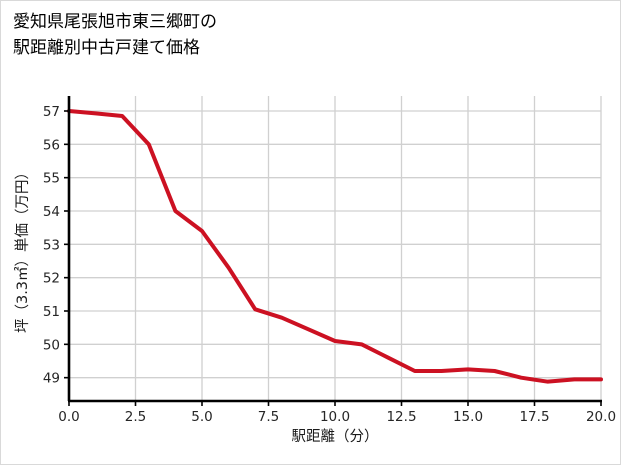  I want to click on y-tick-label: 55, so click(51, 179).